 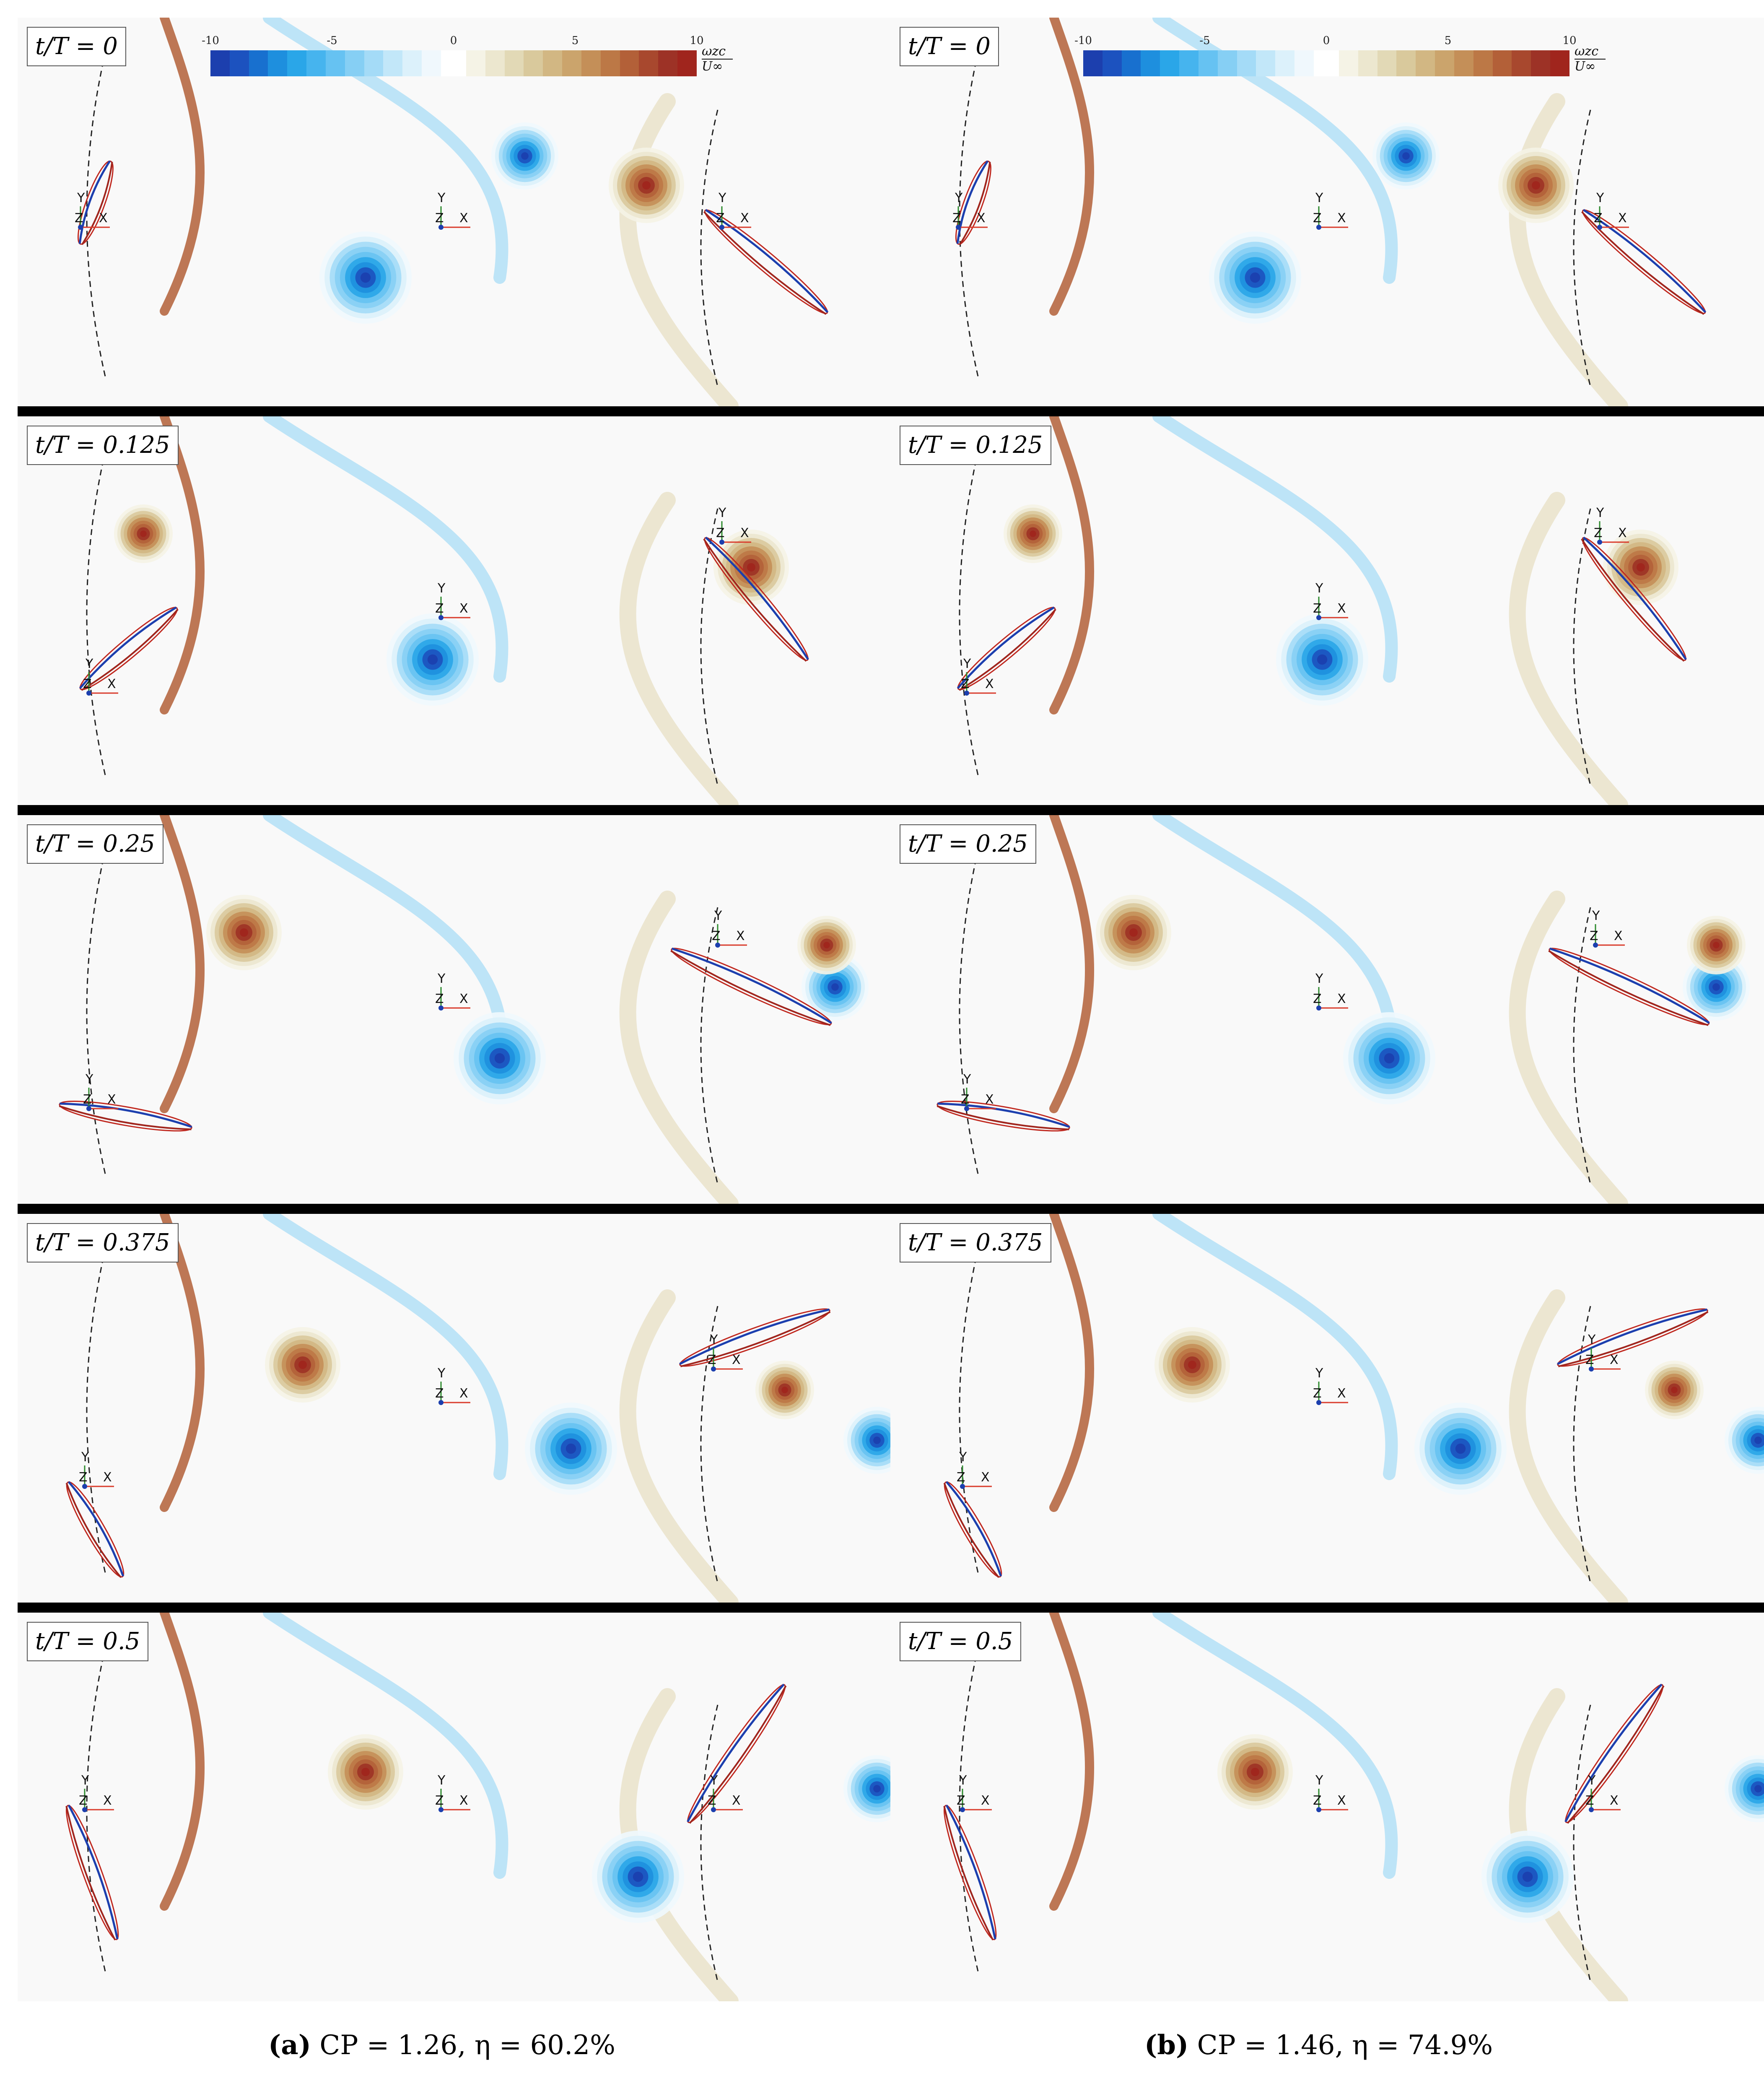 I want to click on time-label: t/T = 0.375, so click(x=103, y=1243).